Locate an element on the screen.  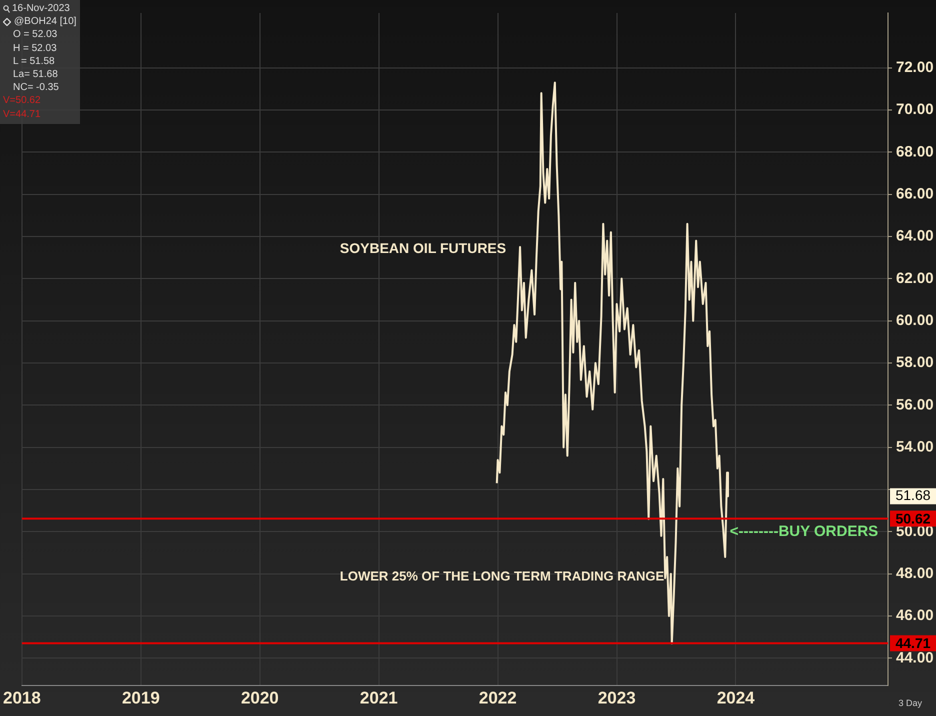
x-tick-label: 2023 is located at coordinates (617, 698).